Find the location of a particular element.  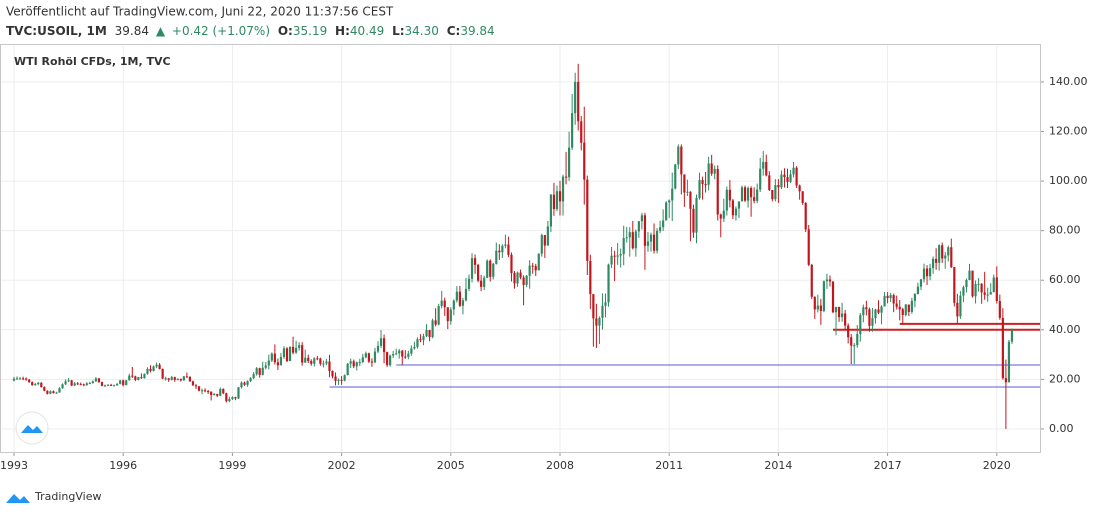

ohlc-value: 39.84 is located at coordinates (477, 31).